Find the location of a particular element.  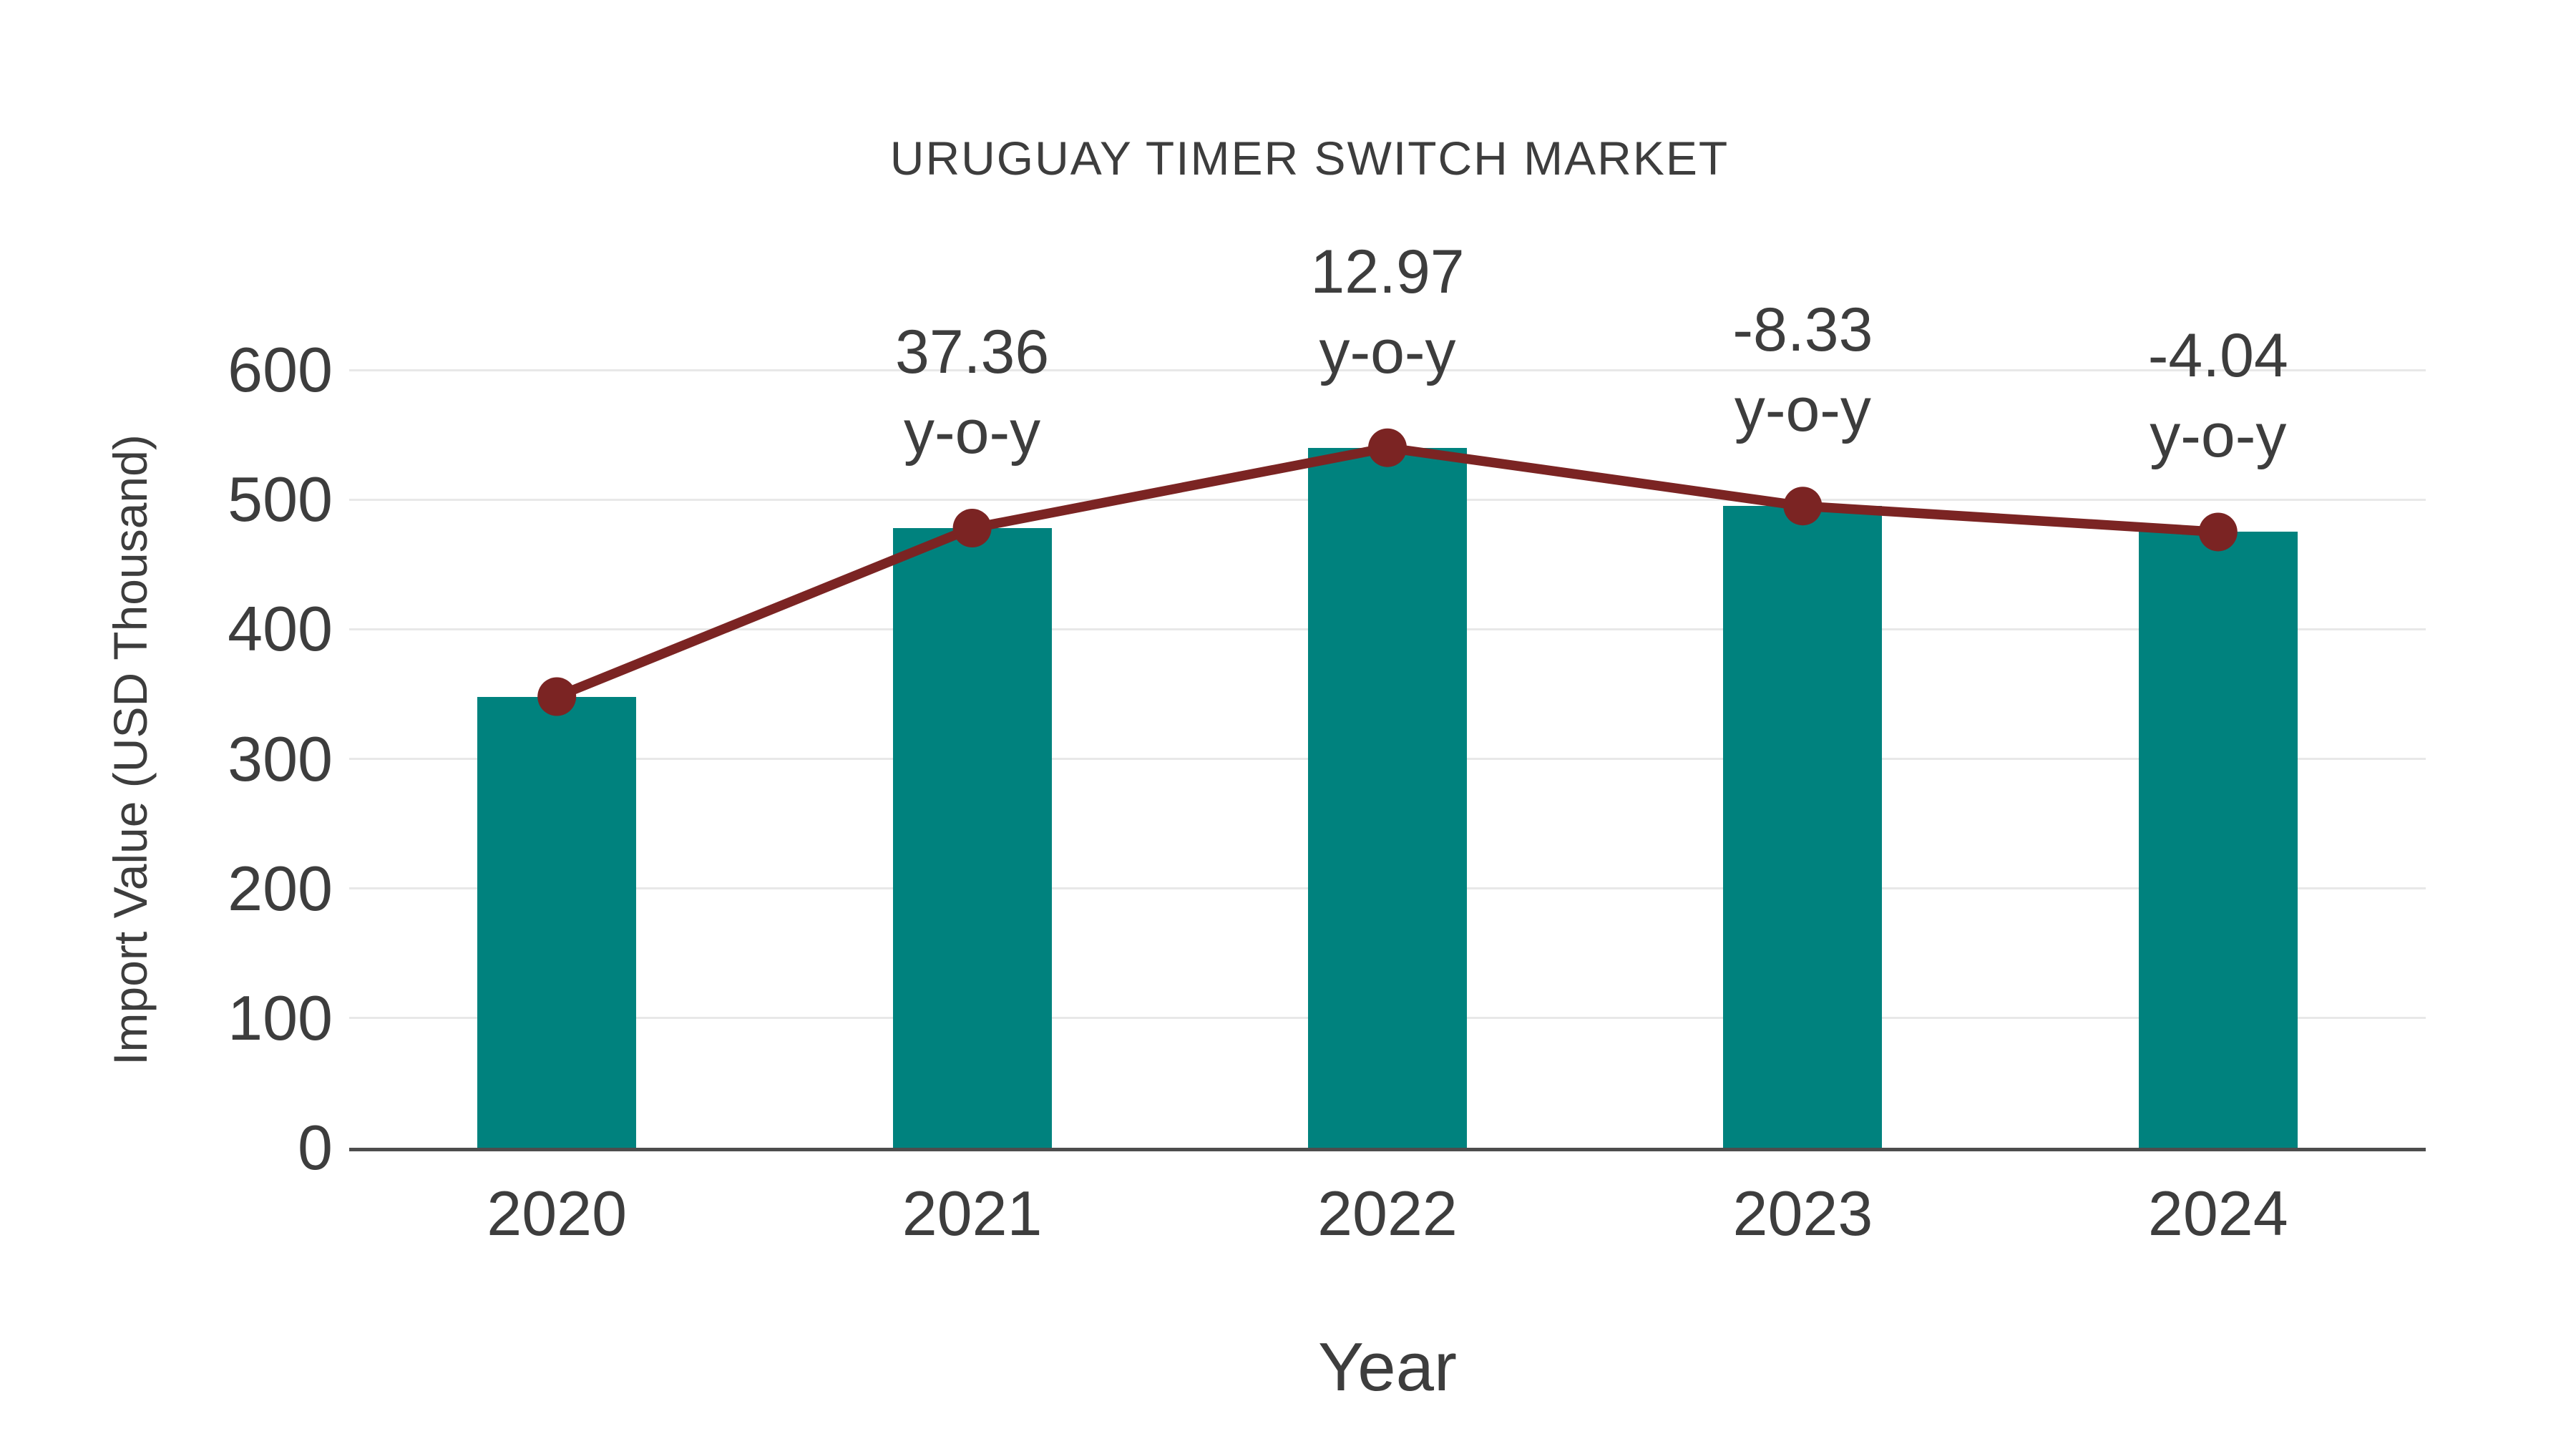

x-tick-label-2024: 2024 is located at coordinates (2217, 1213).